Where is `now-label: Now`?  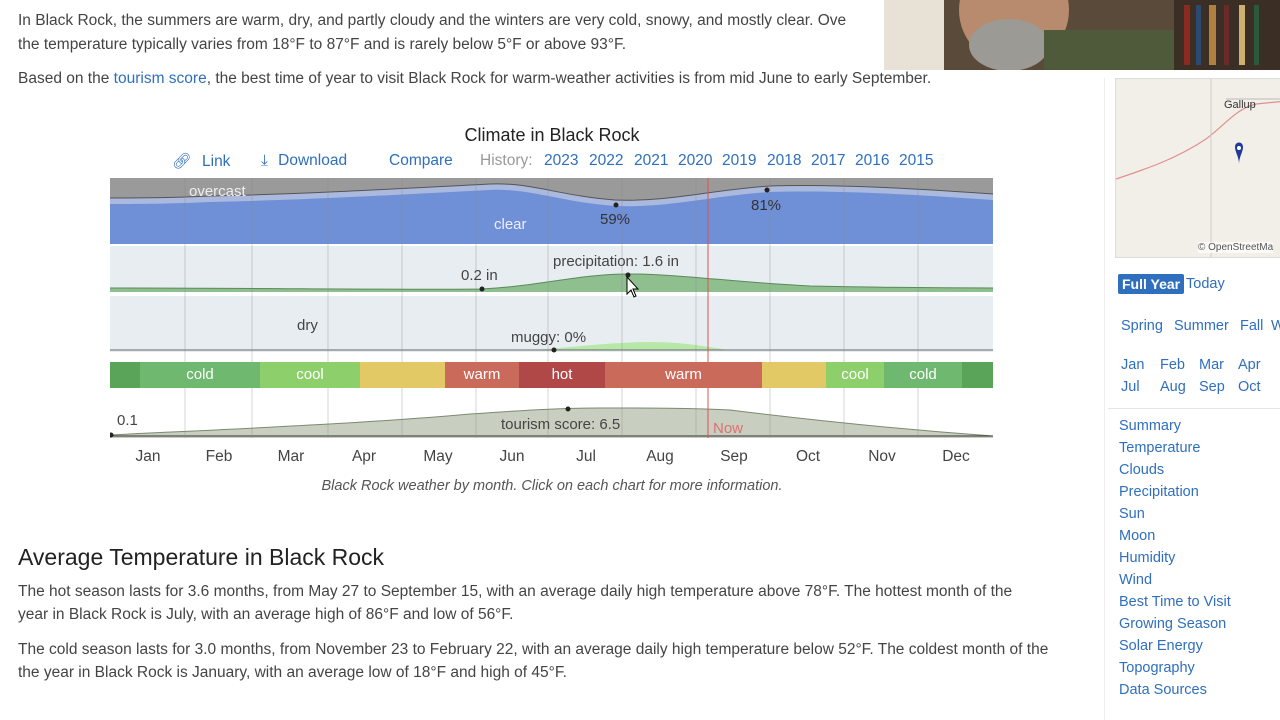
now-label: Now is located at coordinates (728, 428).